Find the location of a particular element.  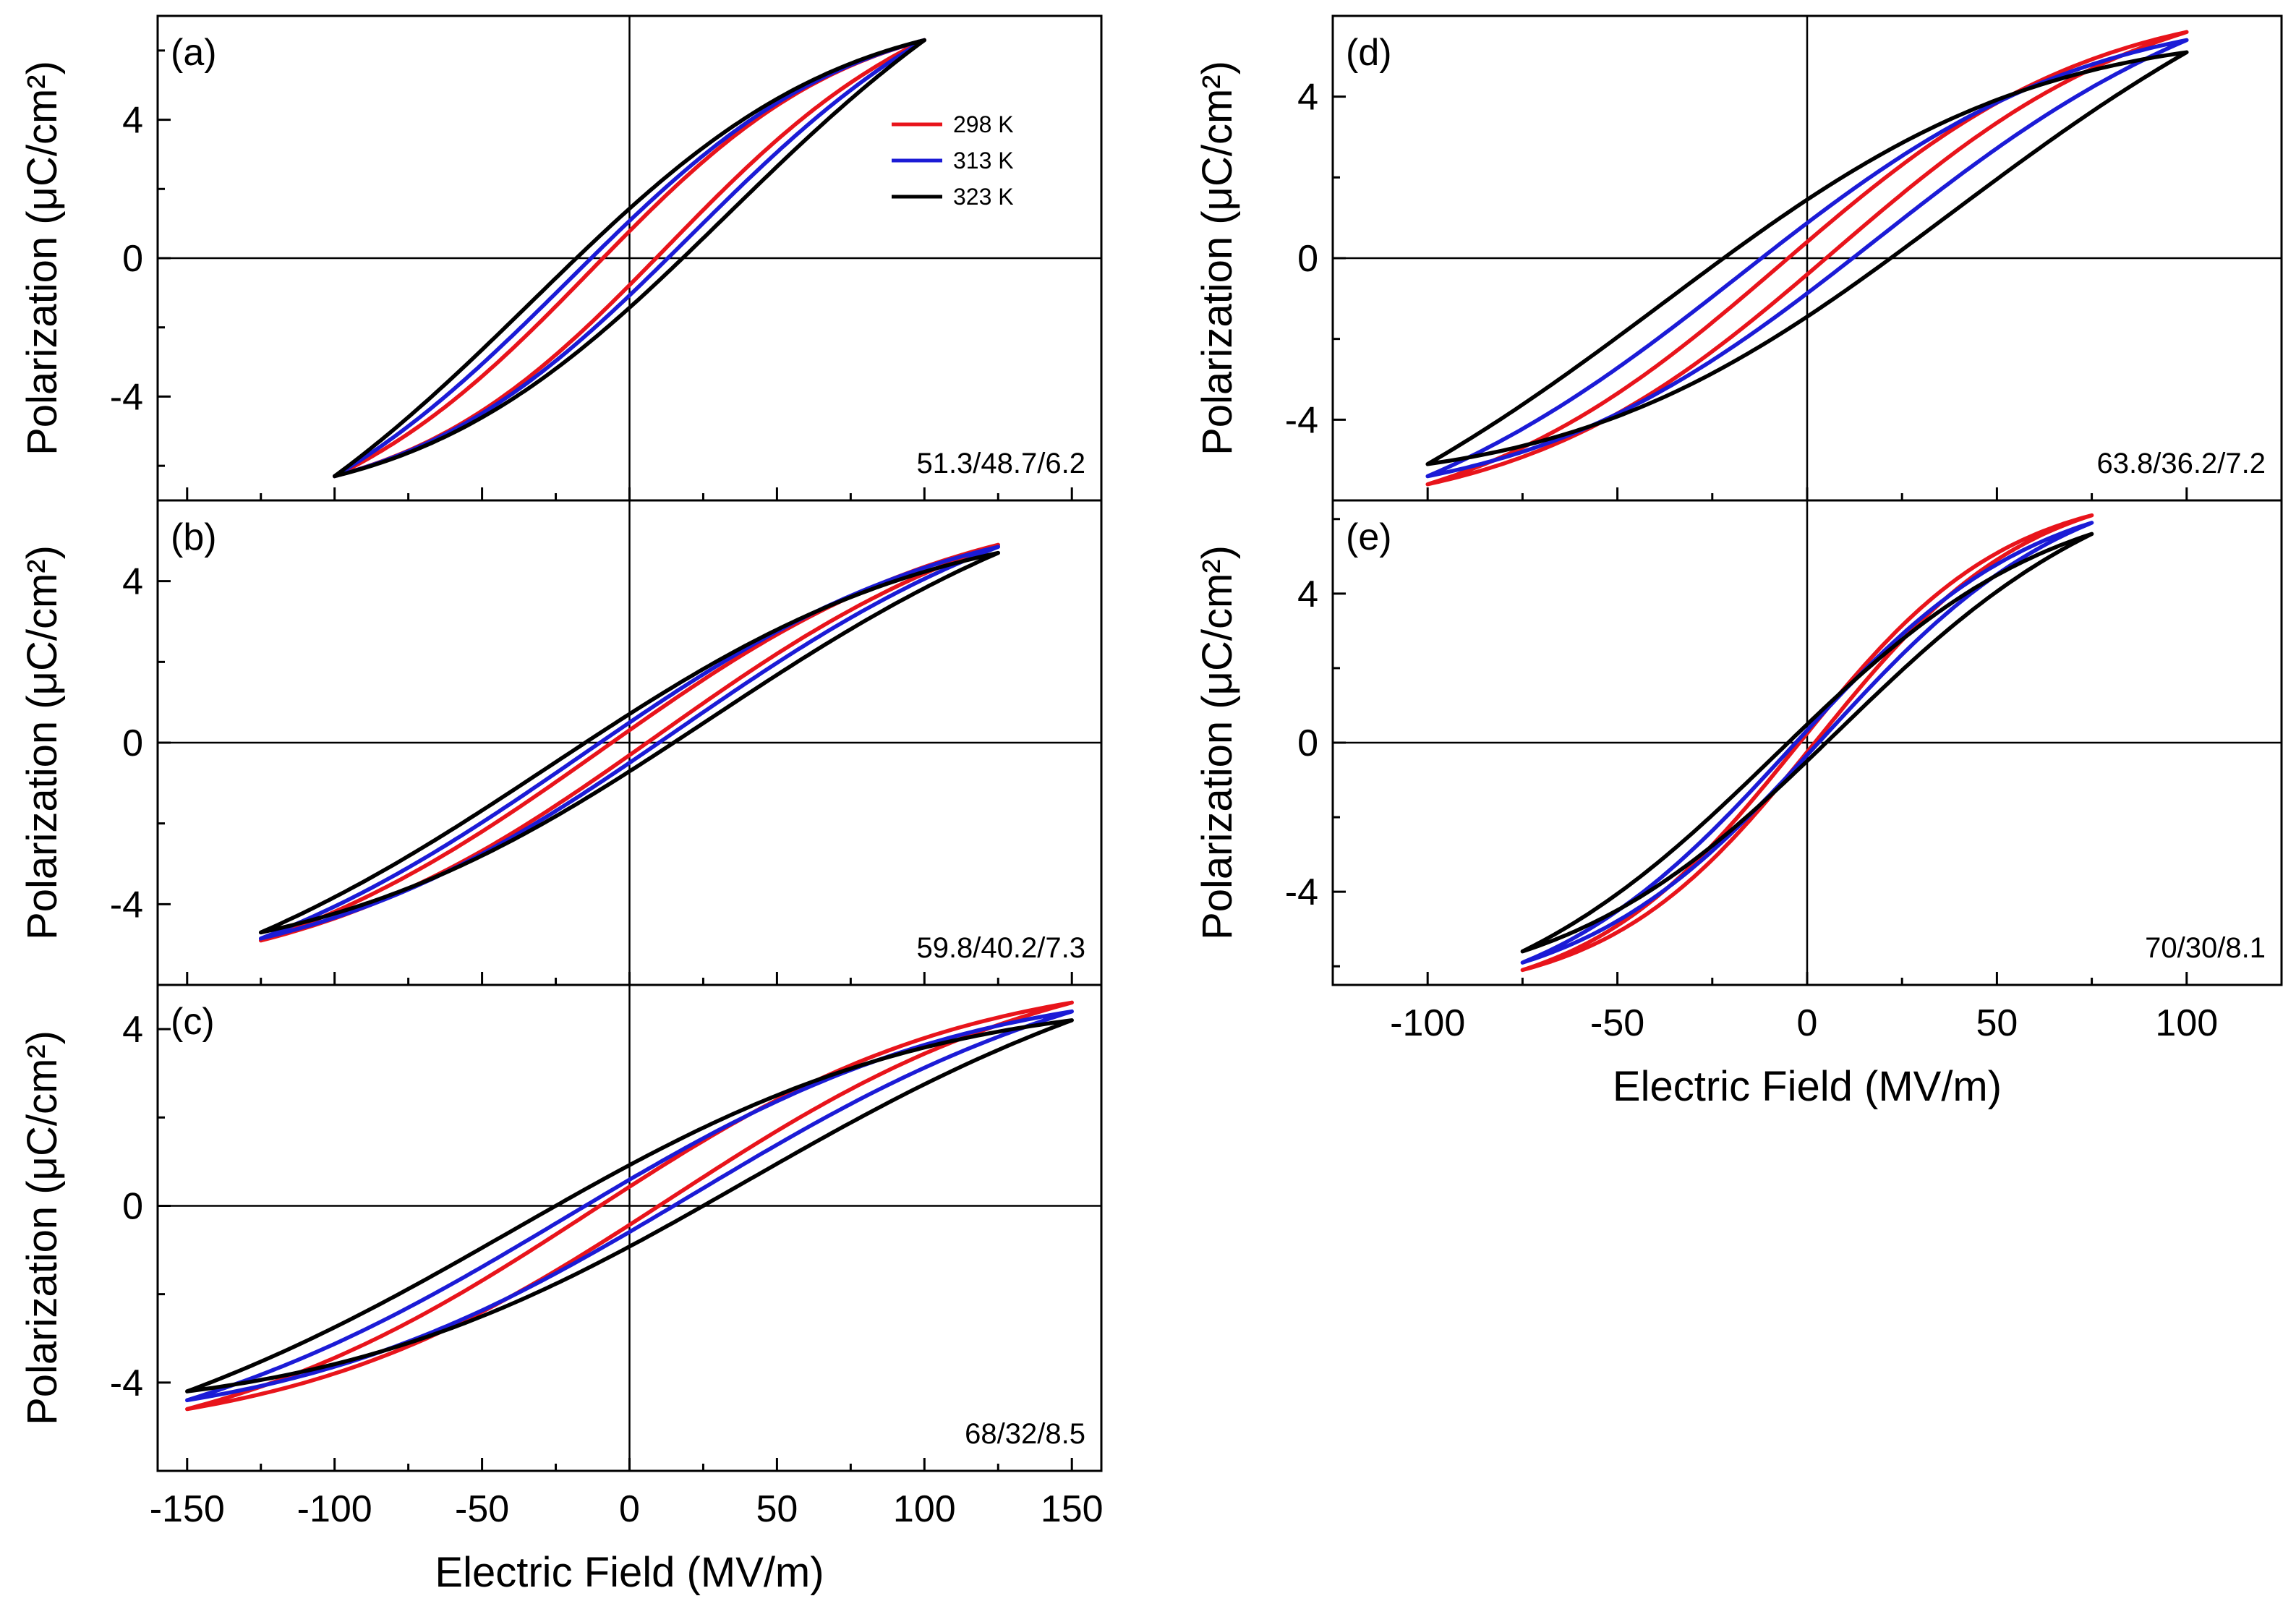

legend-label: 298 K is located at coordinates (983, 124).